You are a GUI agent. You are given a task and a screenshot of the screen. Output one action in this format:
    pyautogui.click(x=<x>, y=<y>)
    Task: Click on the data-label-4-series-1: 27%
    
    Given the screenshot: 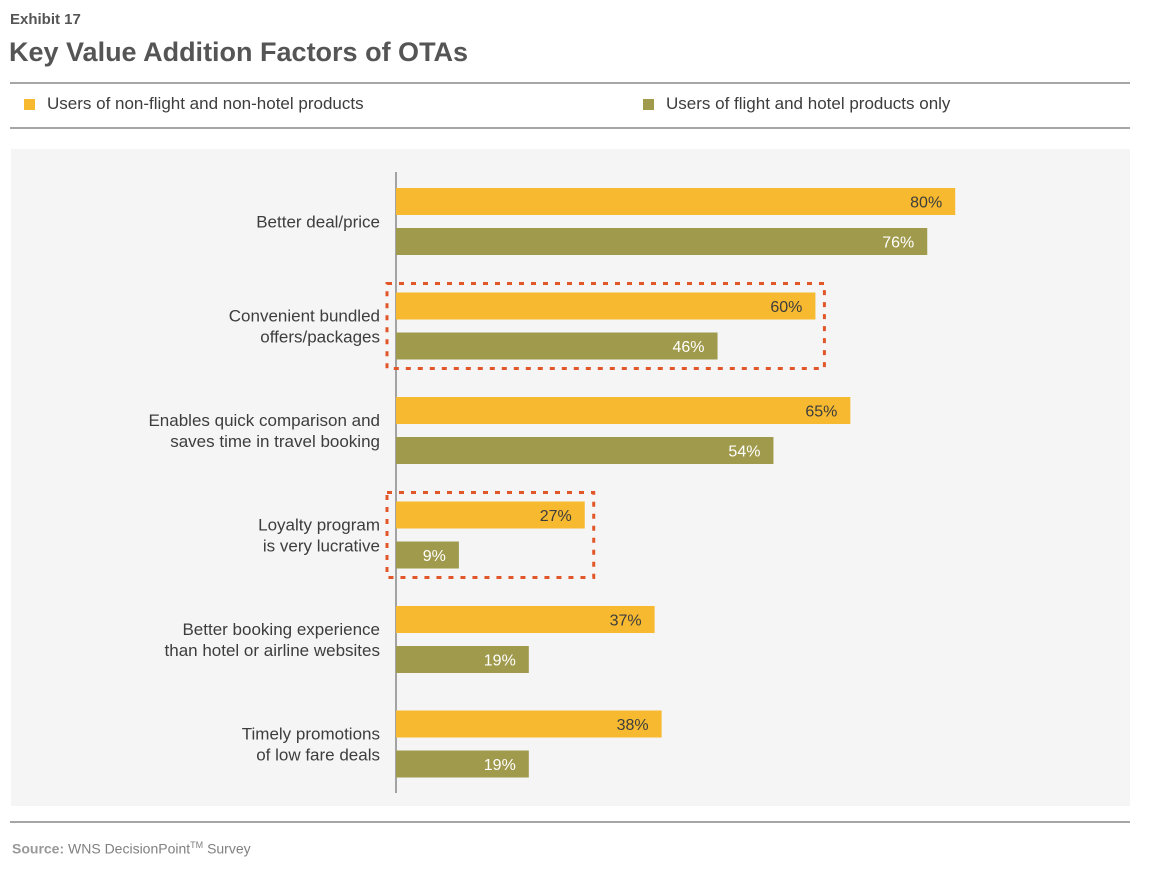 What is the action you would take?
    pyautogui.click(x=556, y=516)
    